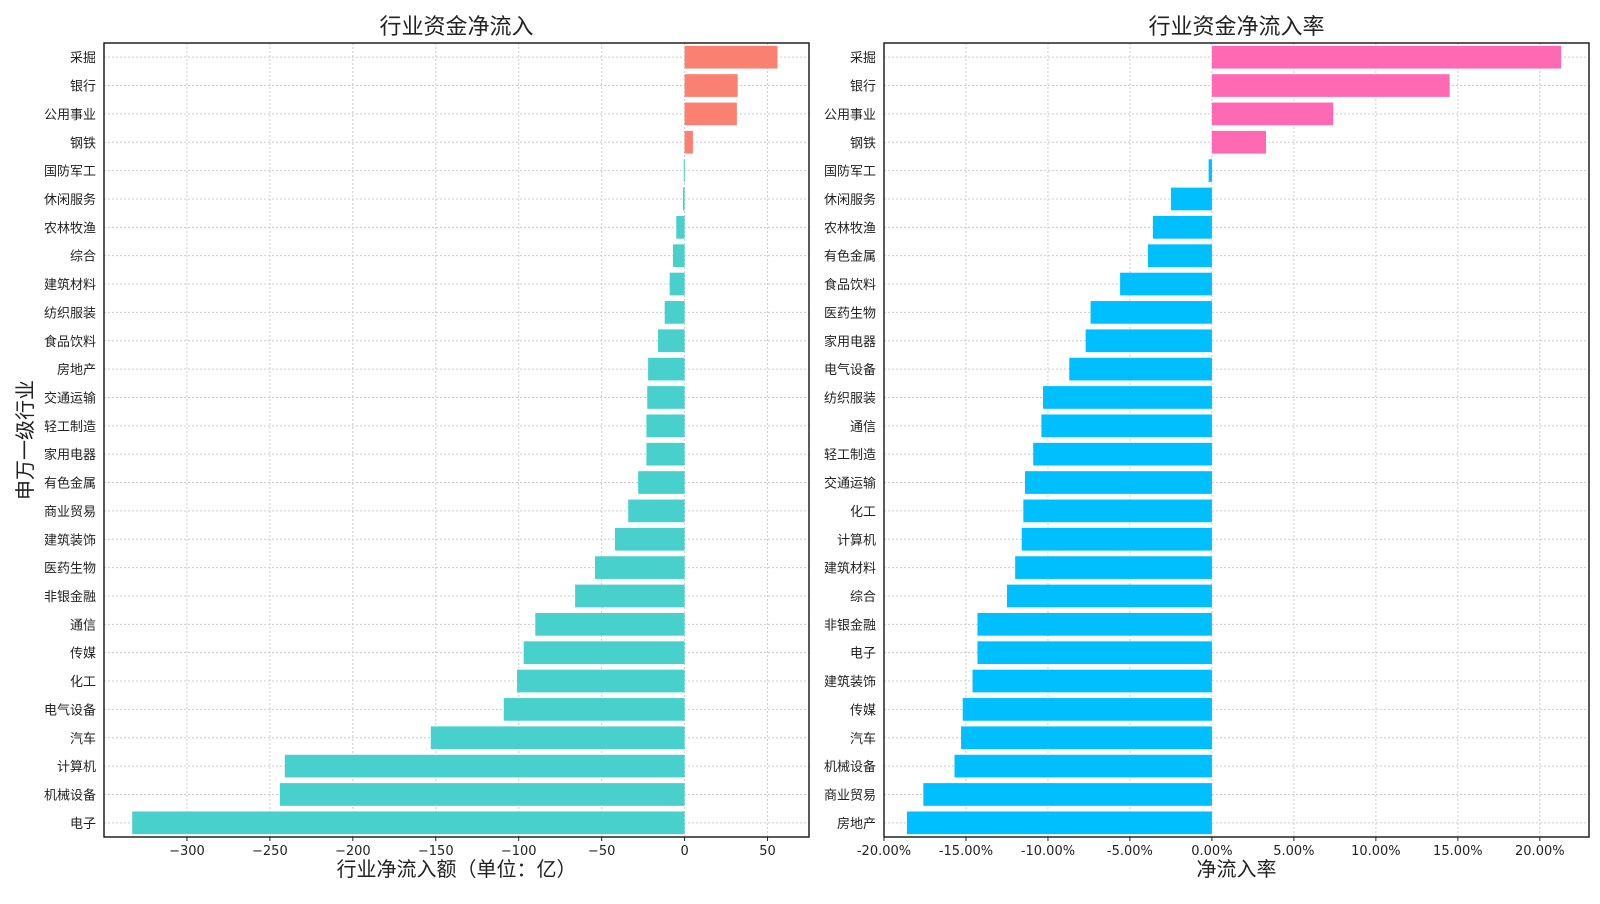 The height and width of the screenshot is (904, 1600). I want to click on panel2-xtick-label-6: 10.00%, so click(1376, 851).